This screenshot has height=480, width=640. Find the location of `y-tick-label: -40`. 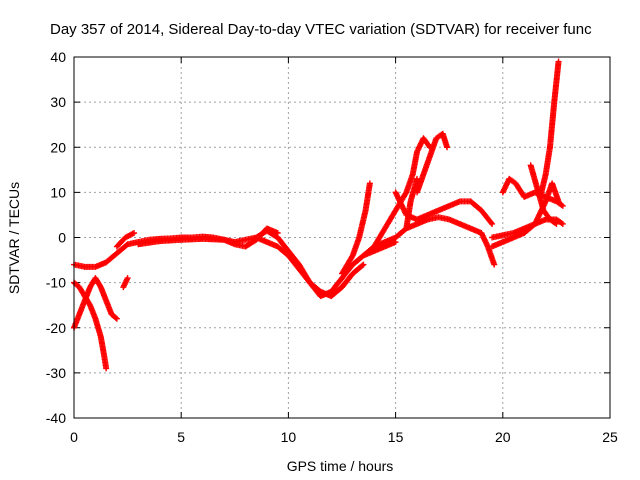

y-tick-label: -40 is located at coordinates (56, 418).